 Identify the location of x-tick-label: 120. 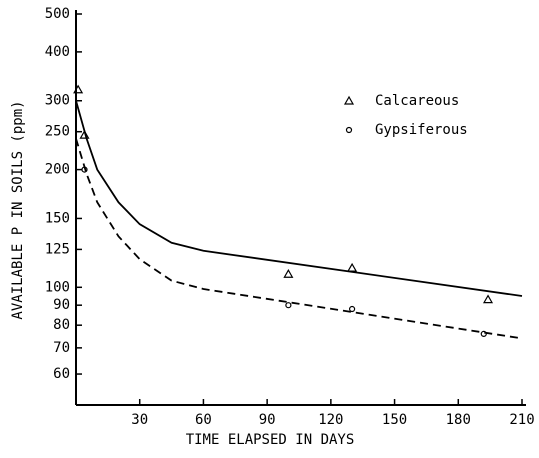
(330, 420).